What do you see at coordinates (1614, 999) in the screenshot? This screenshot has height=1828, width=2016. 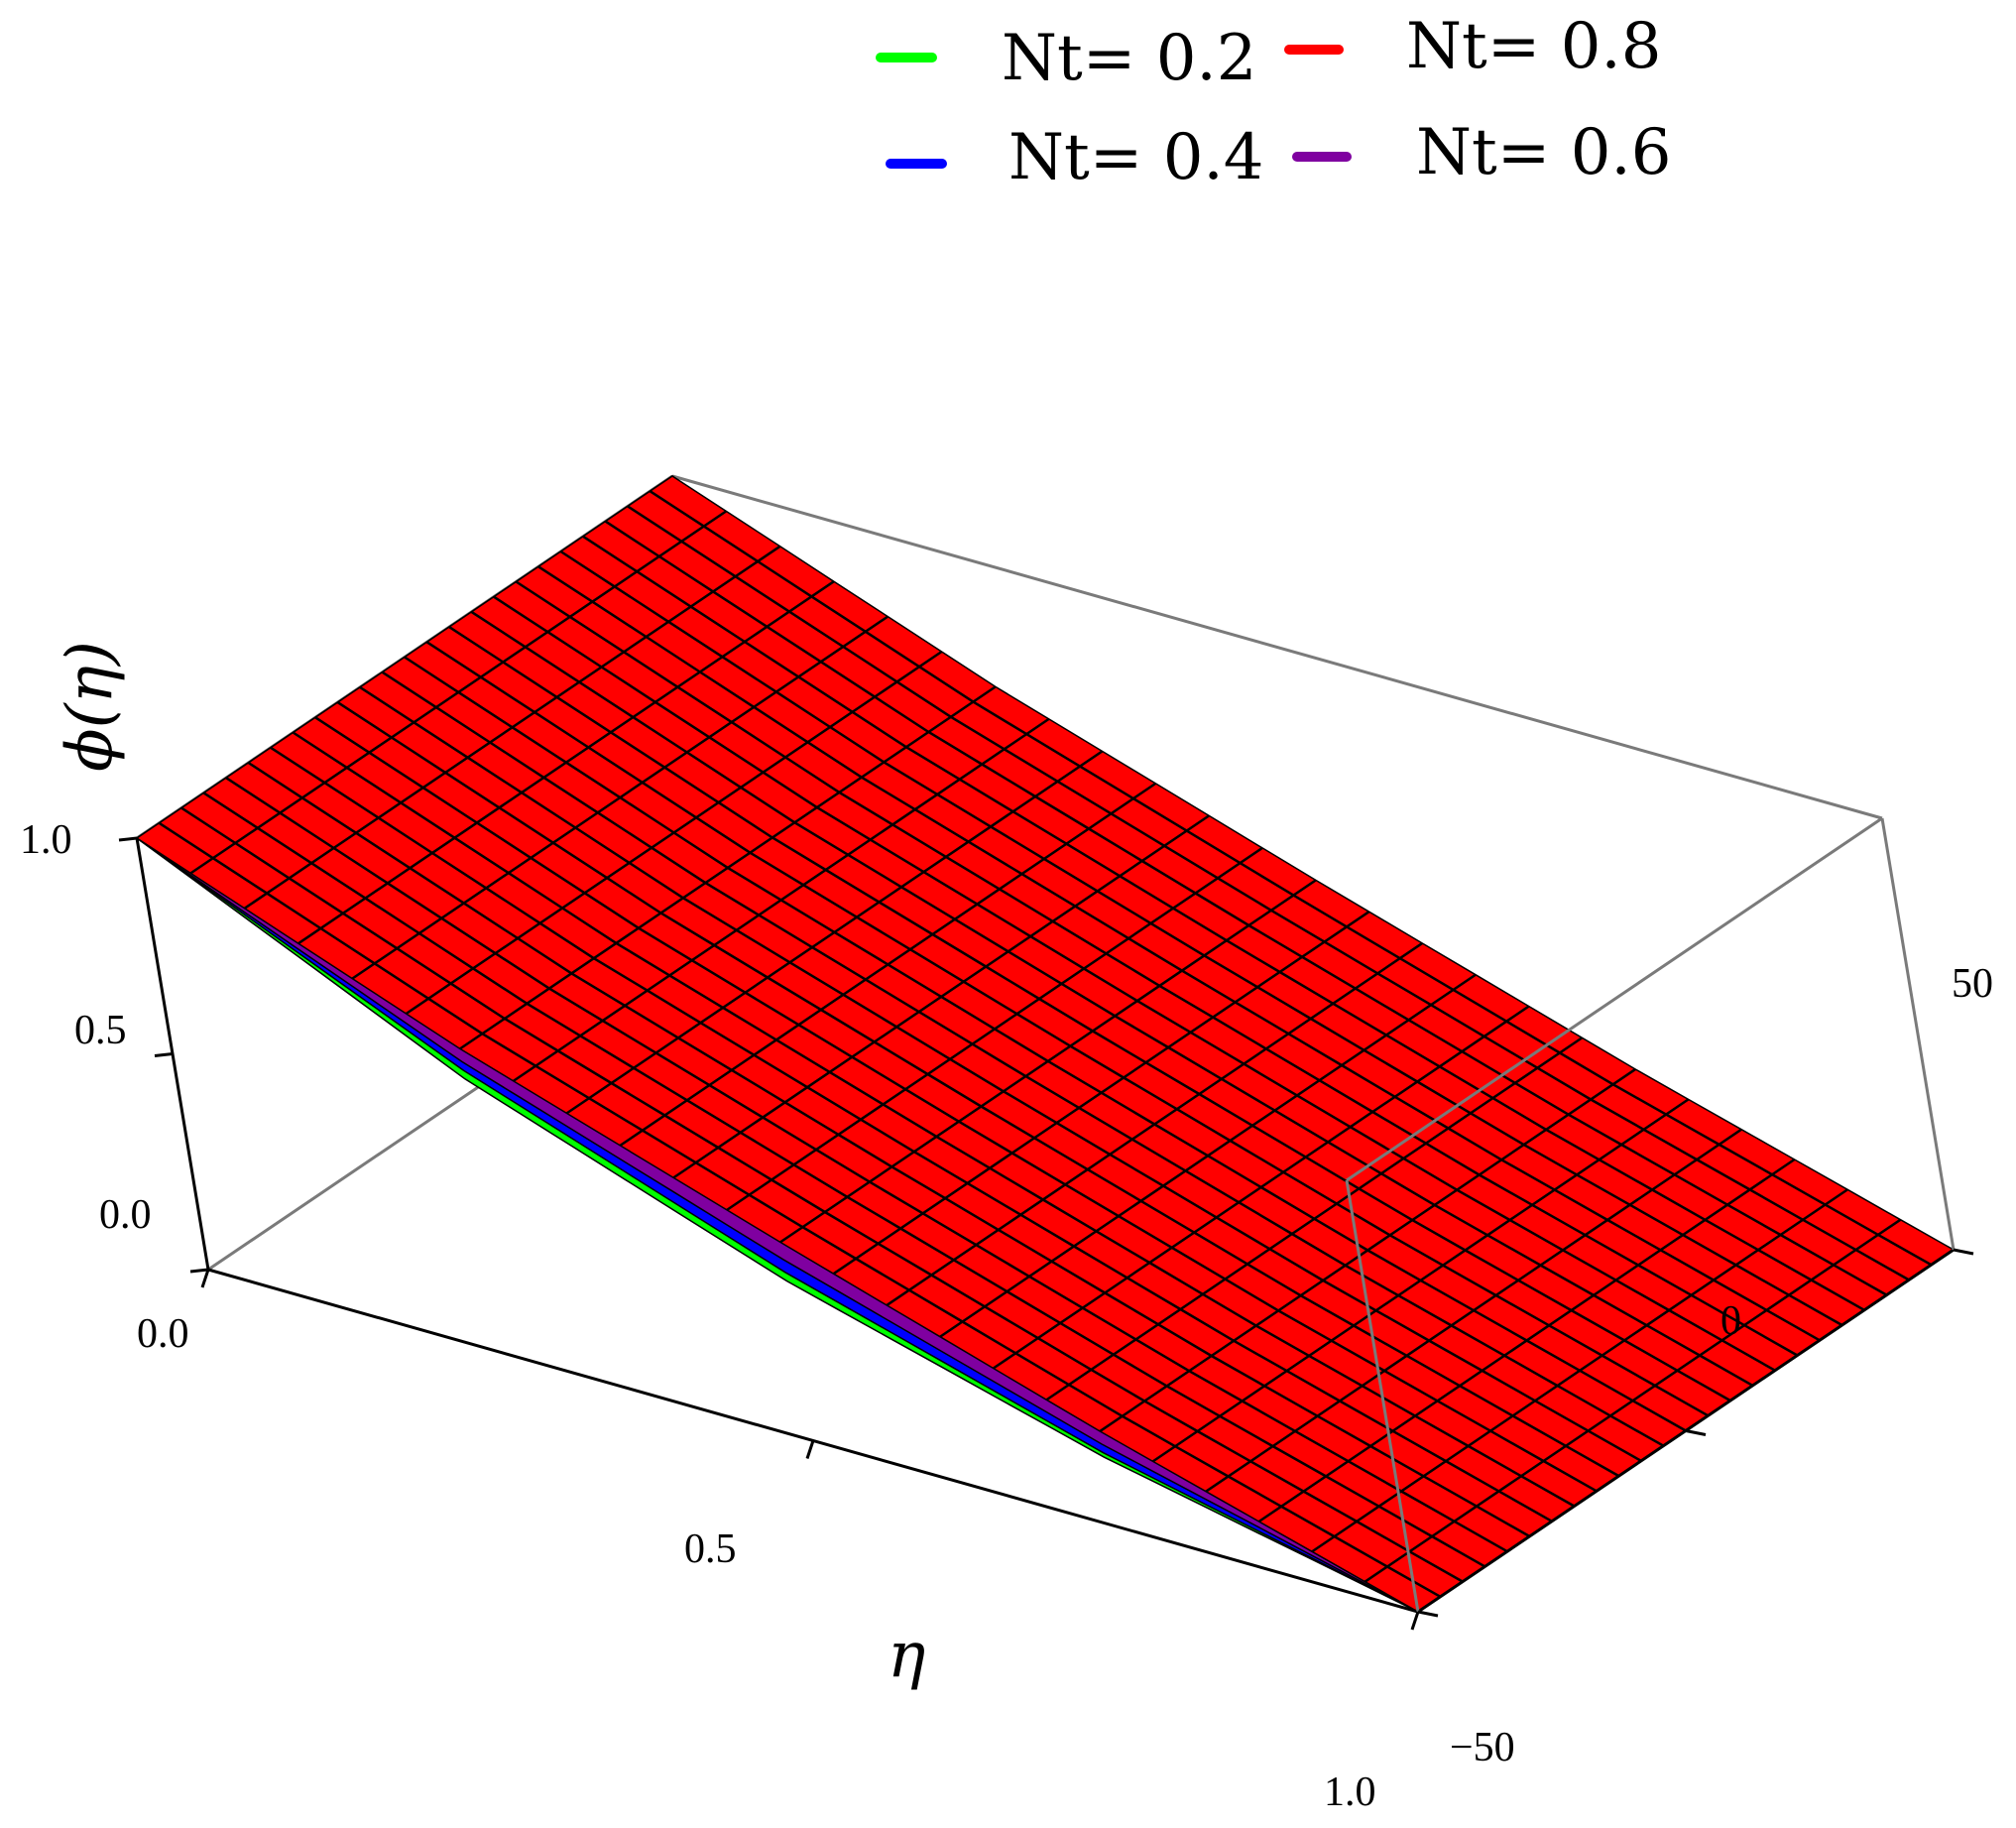 I see `box-edge-top-right` at bounding box center [1614, 999].